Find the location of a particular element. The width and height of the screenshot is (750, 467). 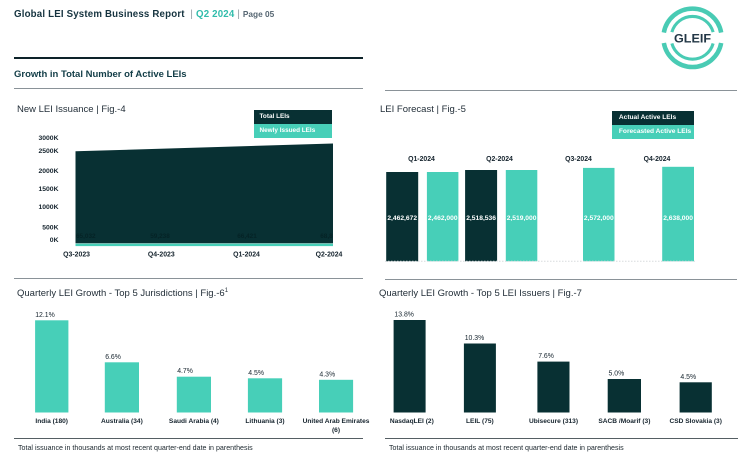

svg-text: CSD Slovakia (3) is located at coordinates (695, 421).